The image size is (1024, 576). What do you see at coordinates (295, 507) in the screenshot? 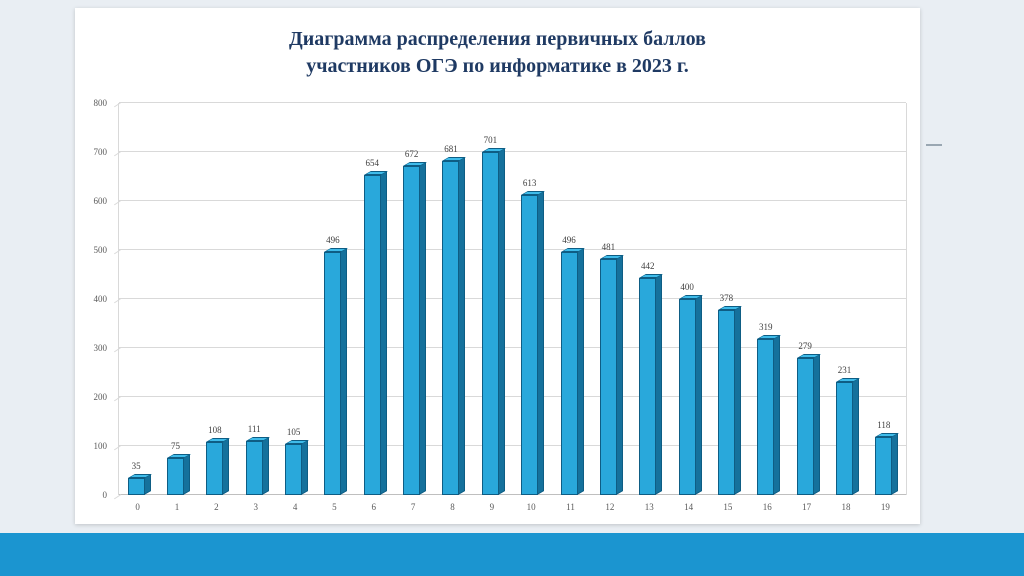
I see `x-tick-label: 4` at bounding box center [295, 507].